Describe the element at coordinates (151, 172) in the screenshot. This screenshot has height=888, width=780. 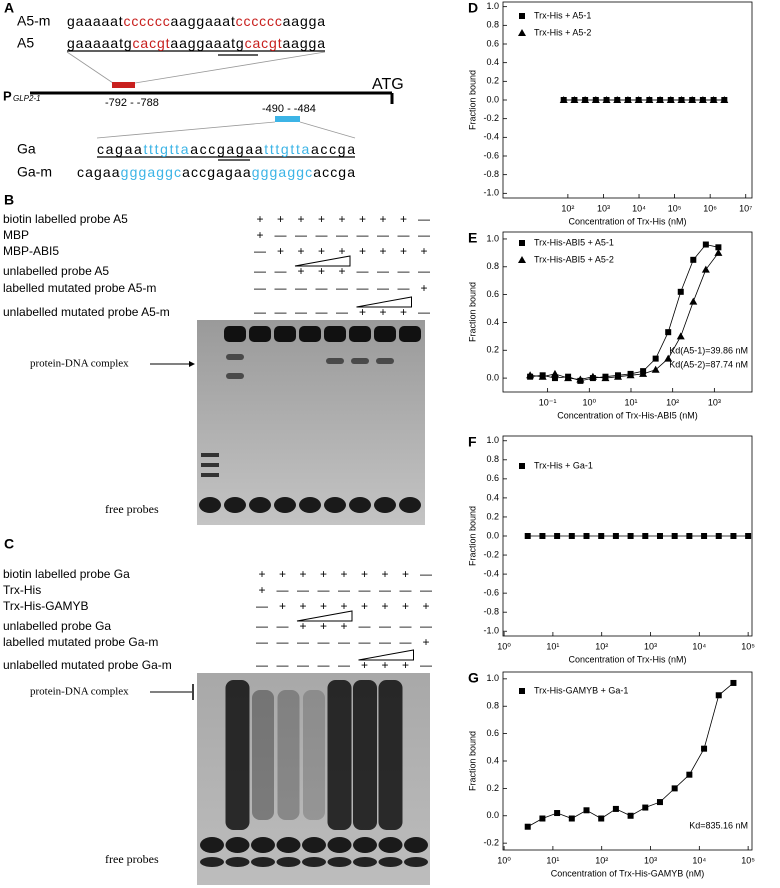
I see `sequence-segment: gggaggc` at that location.